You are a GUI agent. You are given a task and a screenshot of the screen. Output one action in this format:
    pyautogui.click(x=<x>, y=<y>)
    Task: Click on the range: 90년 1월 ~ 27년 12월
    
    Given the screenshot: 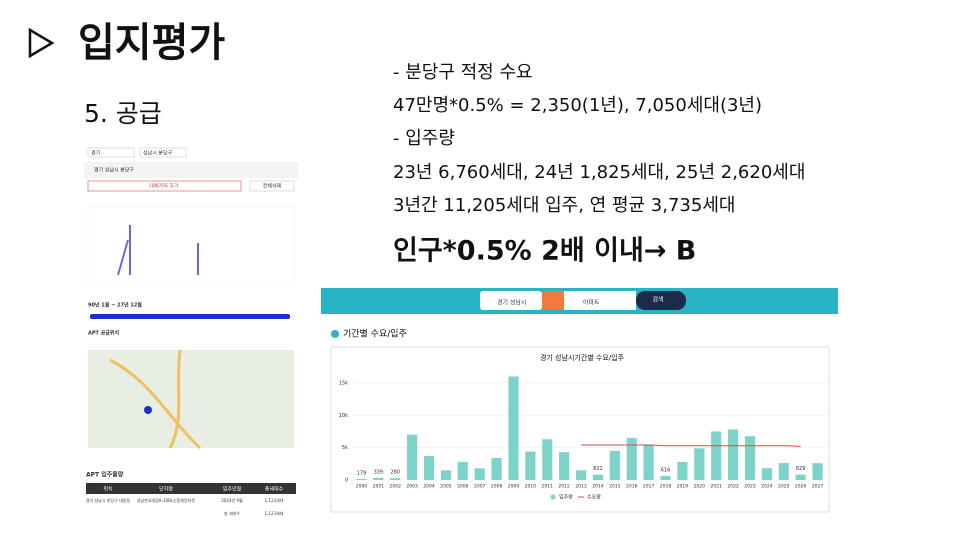 What is the action you would take?
    pyautogui.click(x=115, y=305)
    